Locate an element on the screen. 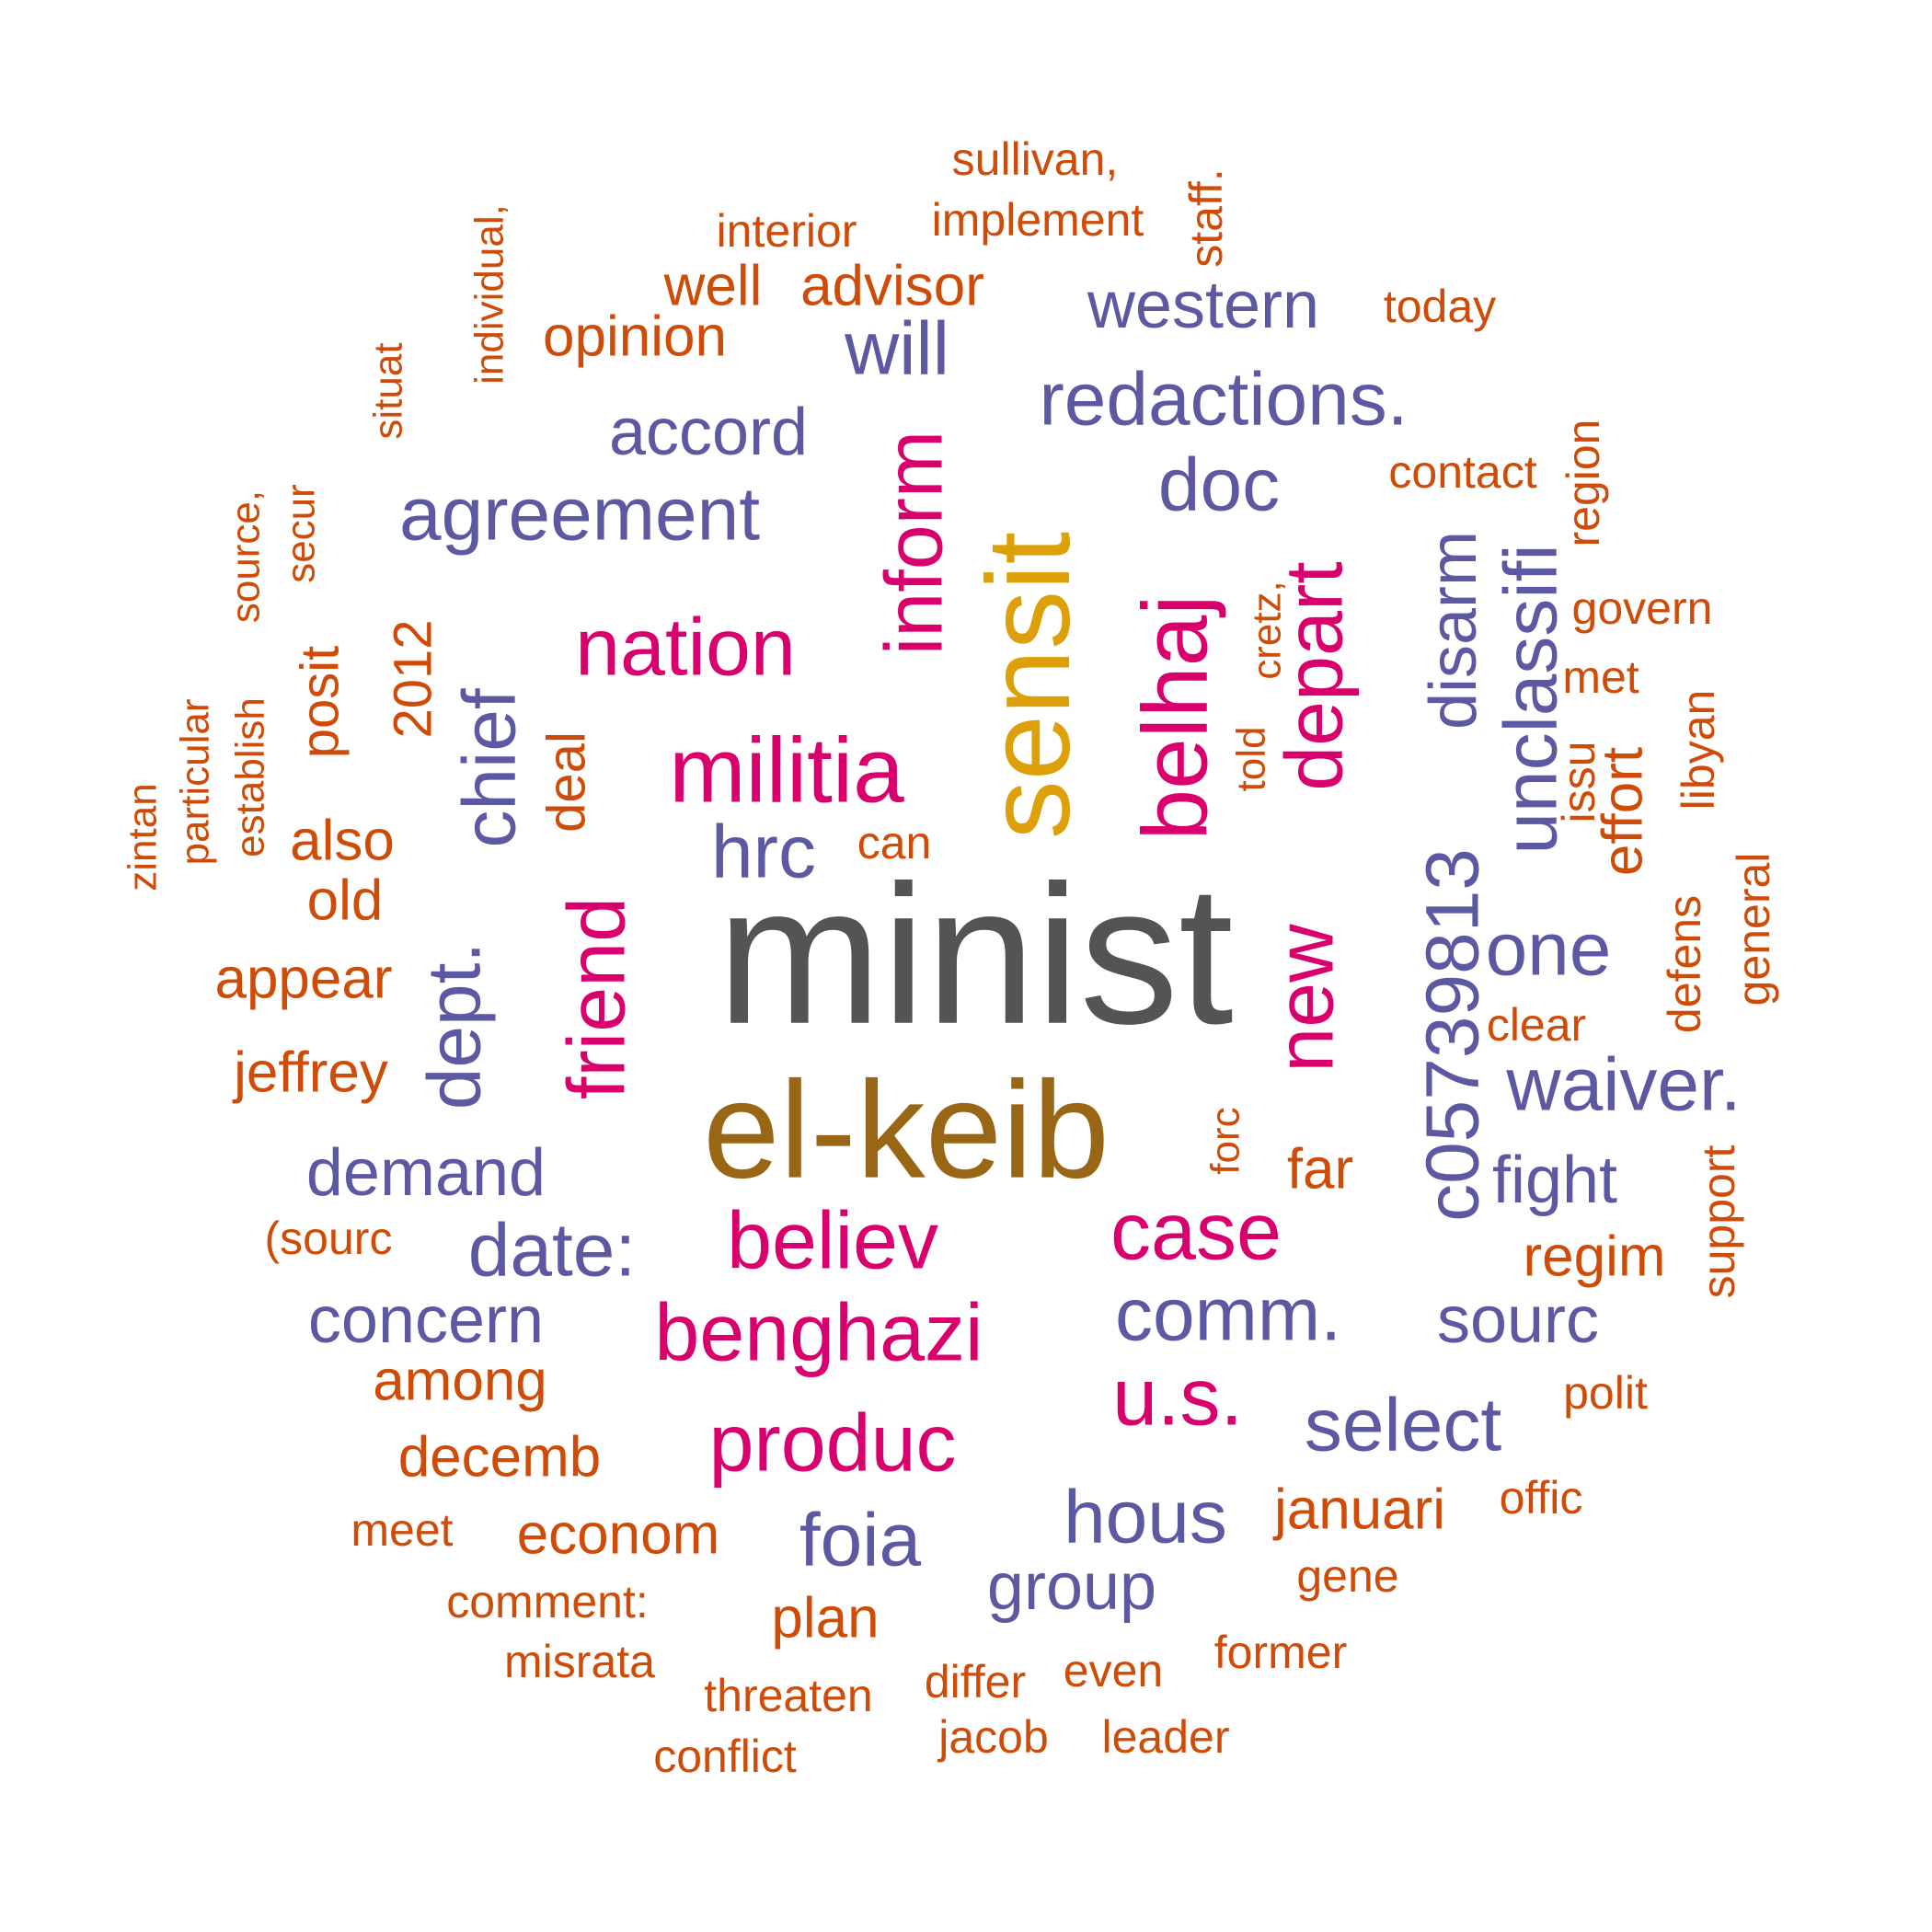 The image size is (1932, 1932). cloud-word: sullivan, is located at coordinates (1035, 159).